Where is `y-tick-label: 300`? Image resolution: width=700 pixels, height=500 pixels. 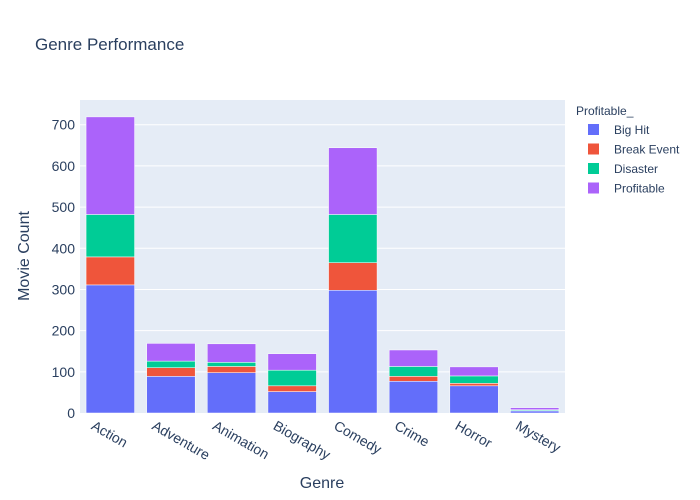
y-tick-label: 300 is located at coordinates (64, 289).